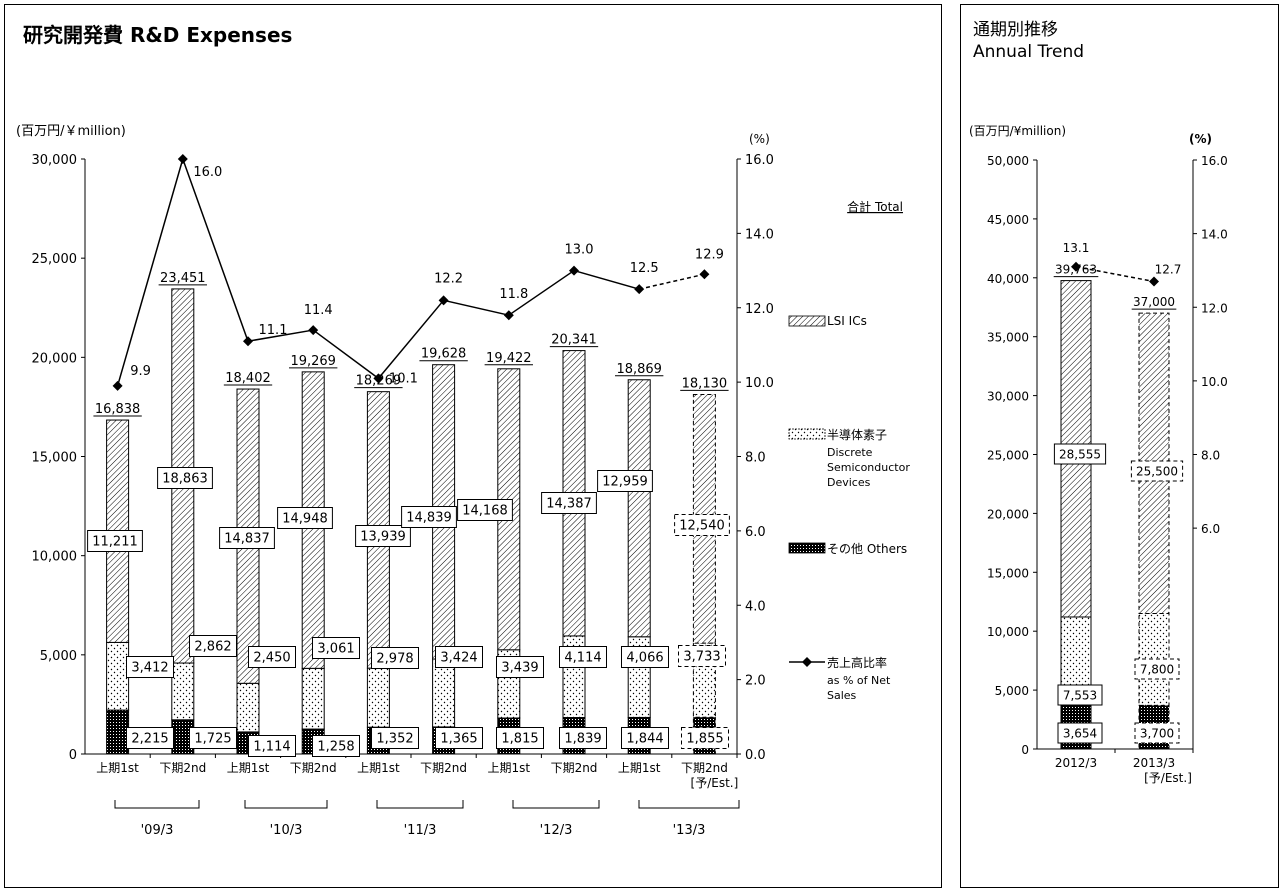 This screenshot has width=1283, height=888. I want to click on segment-value-label-others: 1,844, so click(644, 739).